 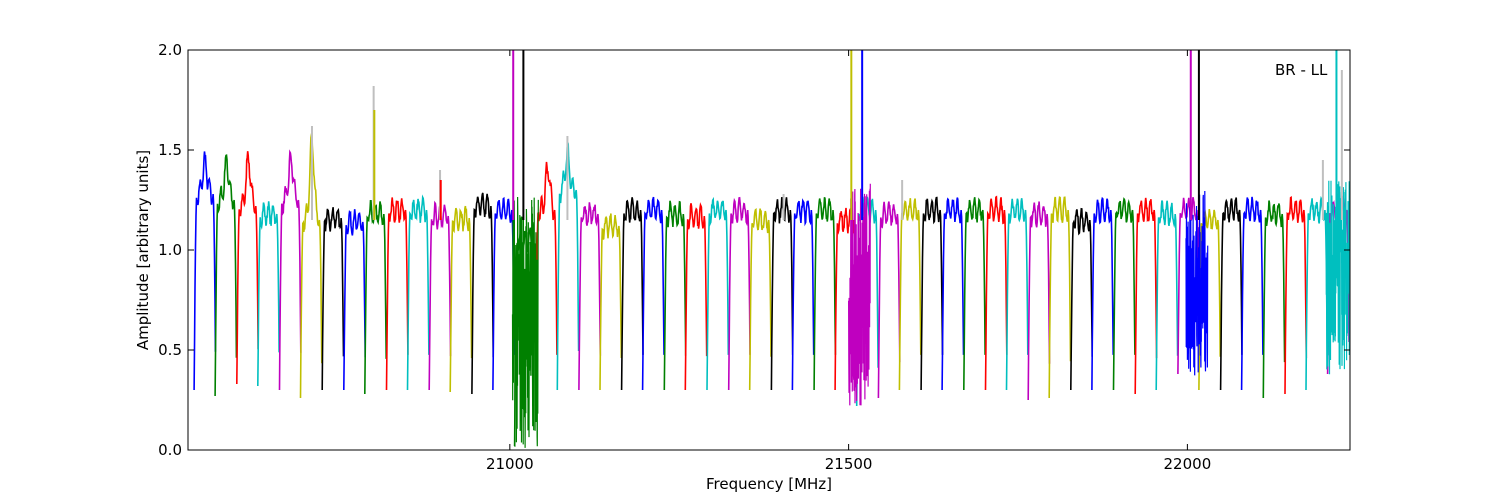 What do you see at coordinates (1301, 70) in the screenshot?
I see `corner-annotation: BR - LL` at bounding box center [1301, 70].